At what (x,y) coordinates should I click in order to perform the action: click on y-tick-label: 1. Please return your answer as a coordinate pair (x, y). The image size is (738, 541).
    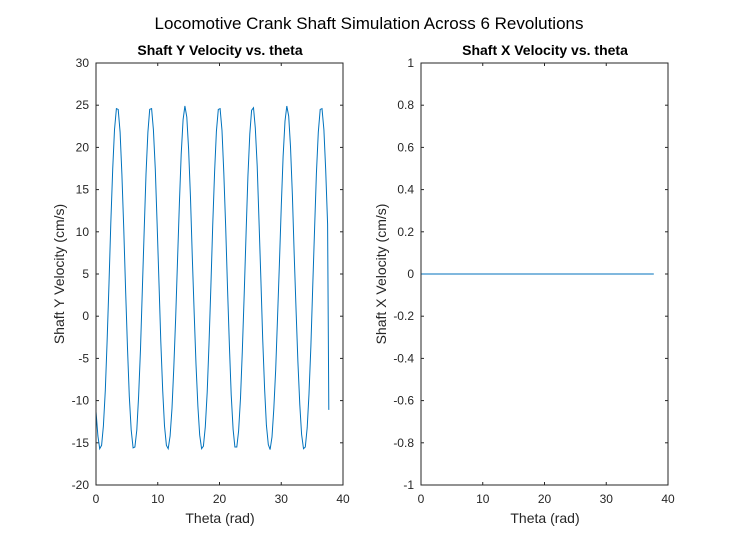
    Looking at the image, I should click on (410, 63).